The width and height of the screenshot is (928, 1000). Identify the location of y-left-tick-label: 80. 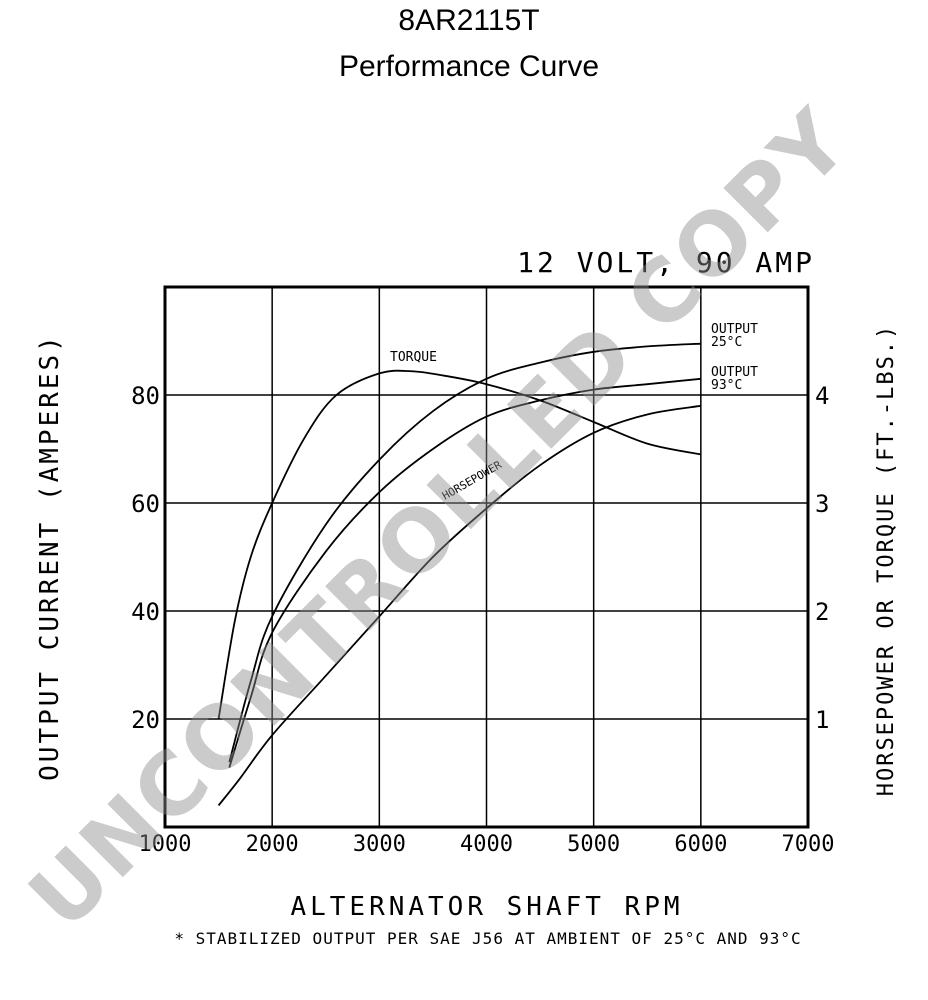
(145, 396).